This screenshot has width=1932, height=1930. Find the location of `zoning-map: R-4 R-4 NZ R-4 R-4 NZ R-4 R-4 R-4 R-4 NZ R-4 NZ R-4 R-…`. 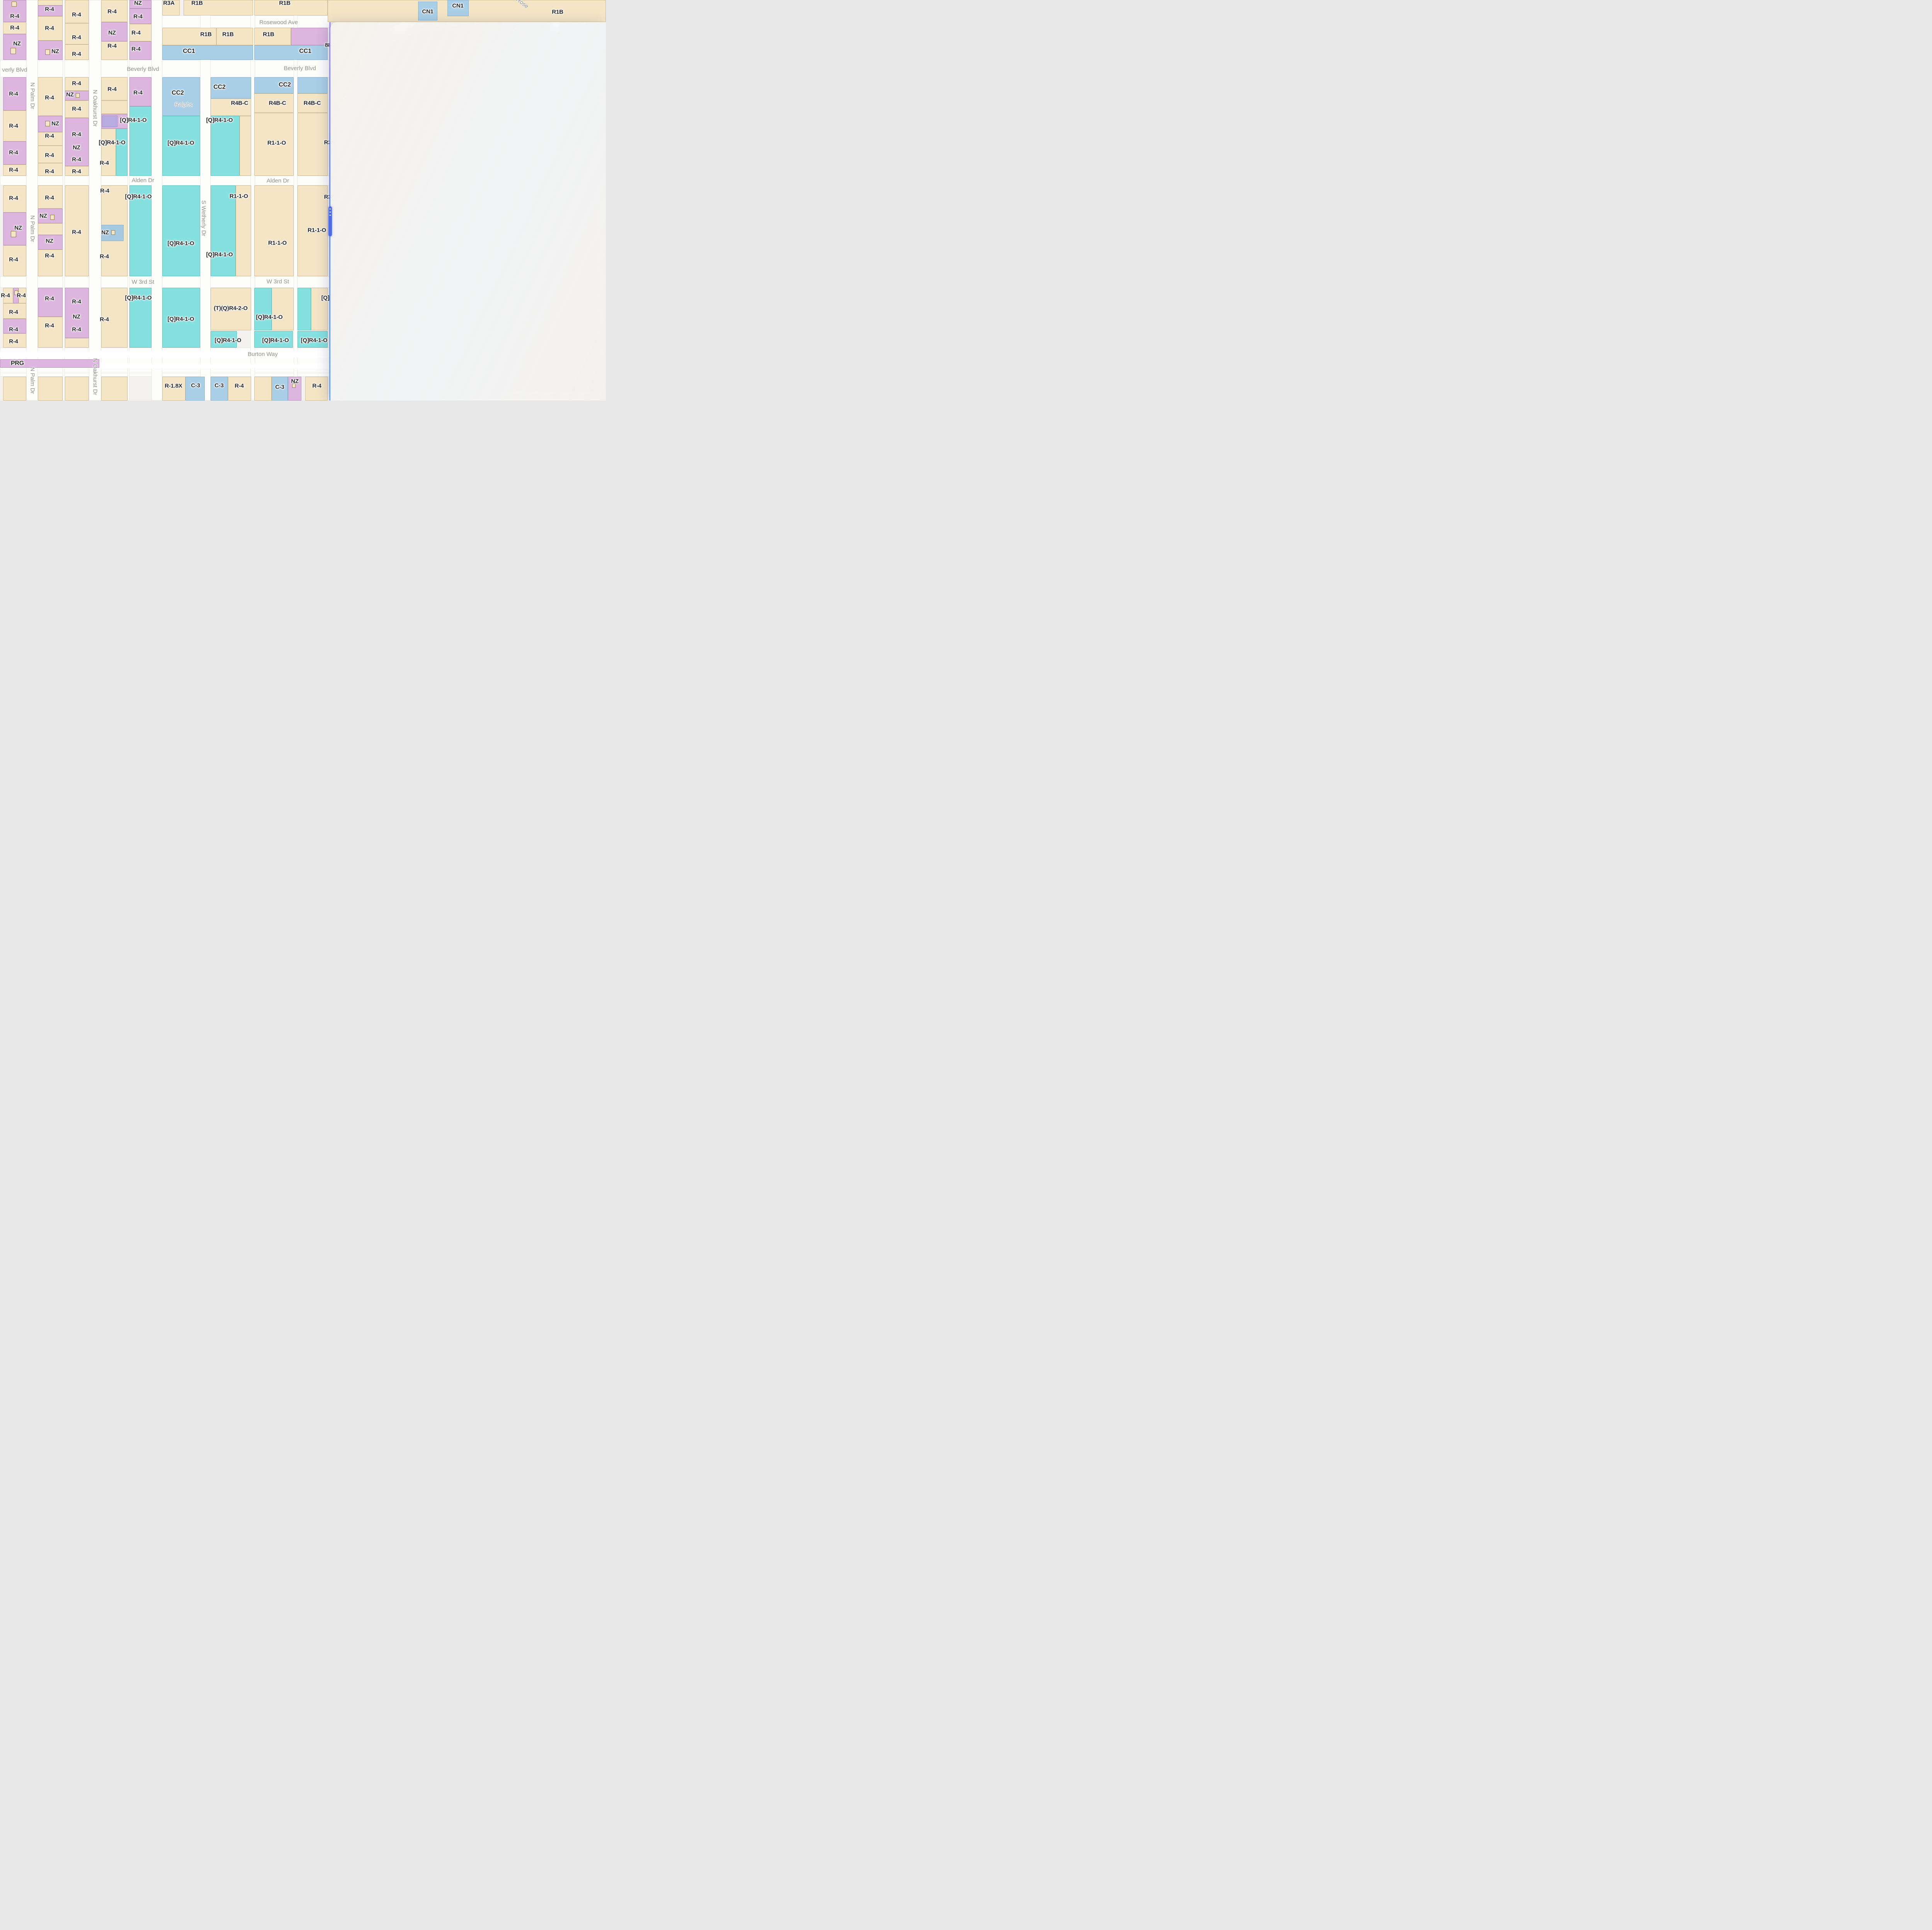

zoning-map: R-4 R-4 NZ R-4 R-4 NZ R-4 R-4 R-4 R-4 NZ R-4 NZ R-4 R-… is located at coordinates (303, 200).